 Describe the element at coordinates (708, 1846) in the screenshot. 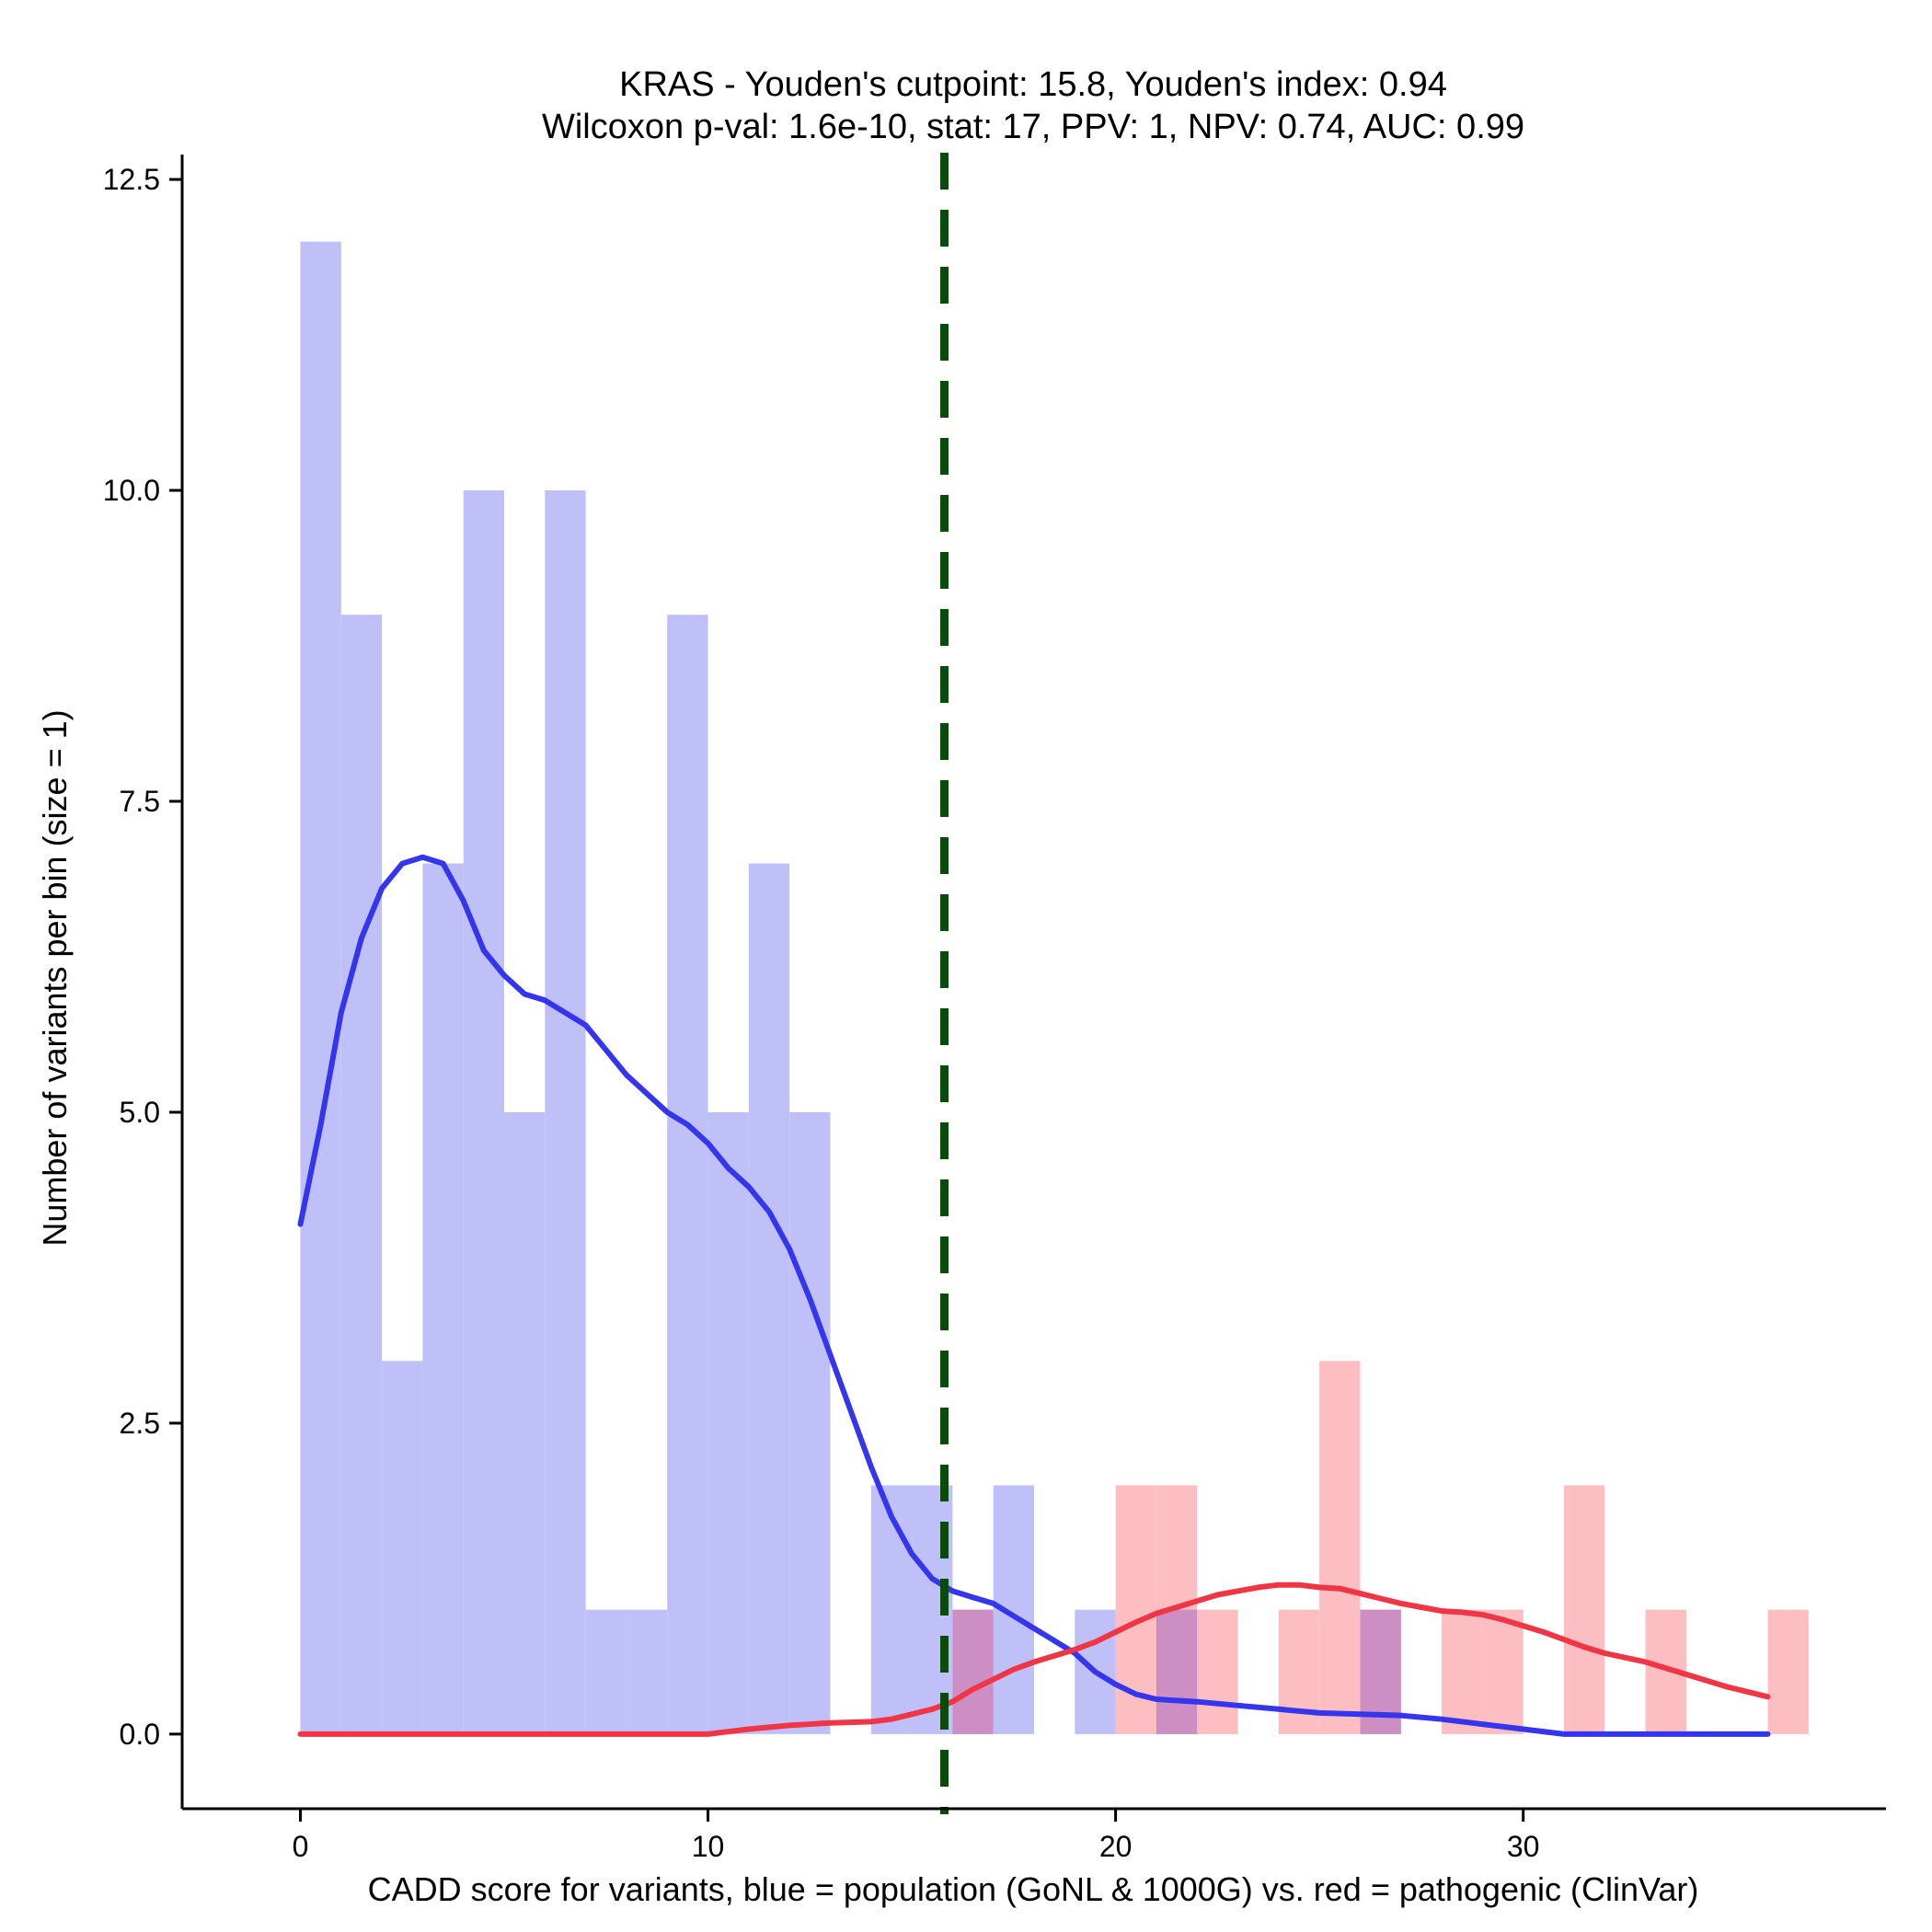

I see `x-tick-label: 10` at that location.